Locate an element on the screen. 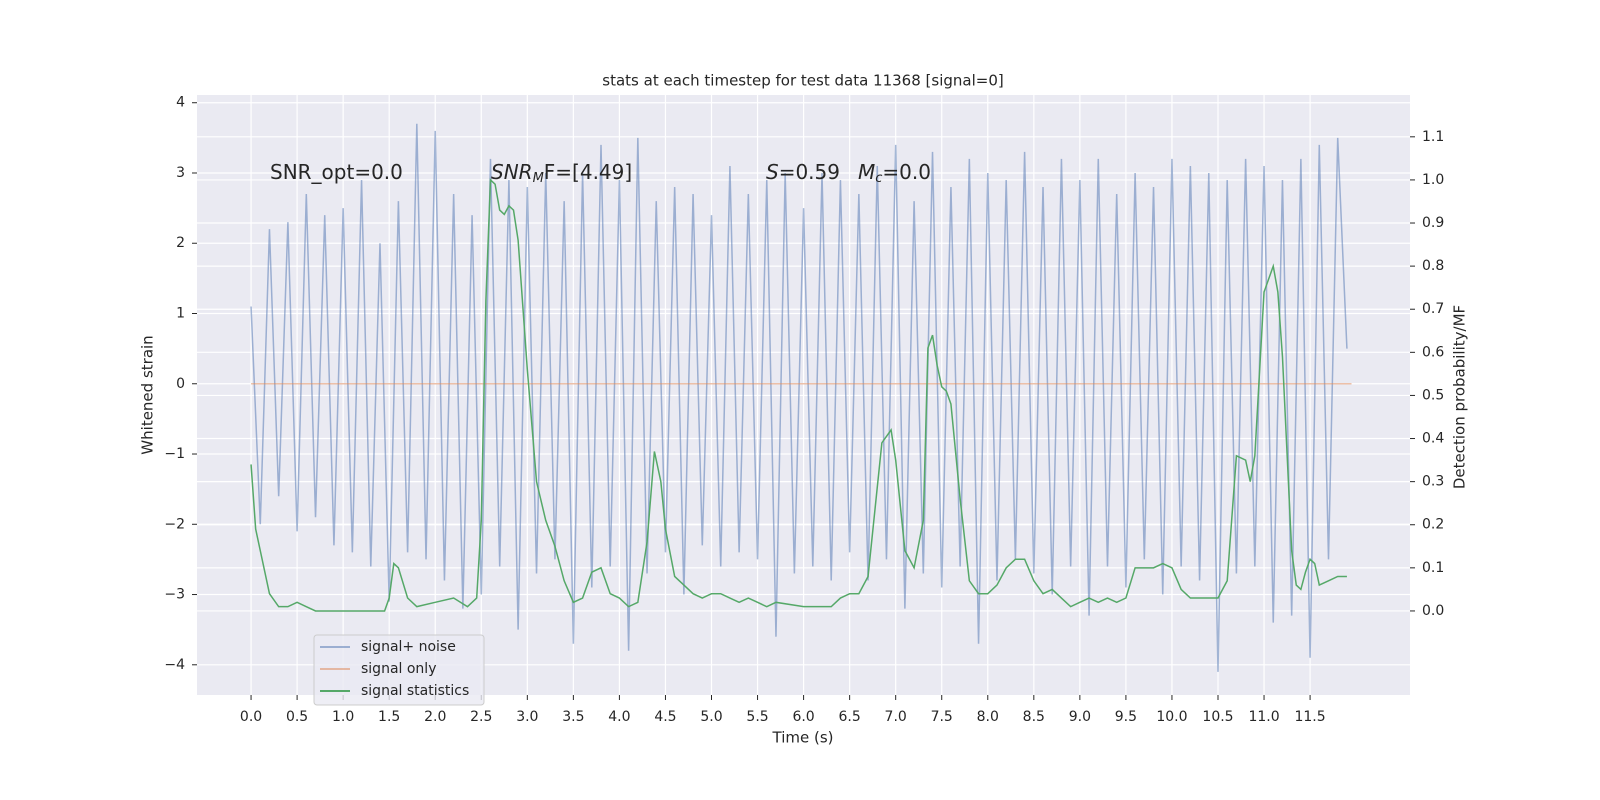  x-tick-label: 2.0 is located at coordinates (435, 717).